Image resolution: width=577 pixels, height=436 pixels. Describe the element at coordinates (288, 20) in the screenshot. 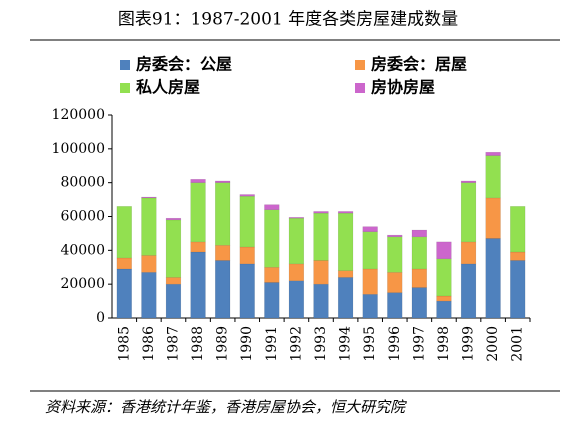

I see `chart-title: 图表91：1987-2001 年度各类房屋建成数量` at that location.